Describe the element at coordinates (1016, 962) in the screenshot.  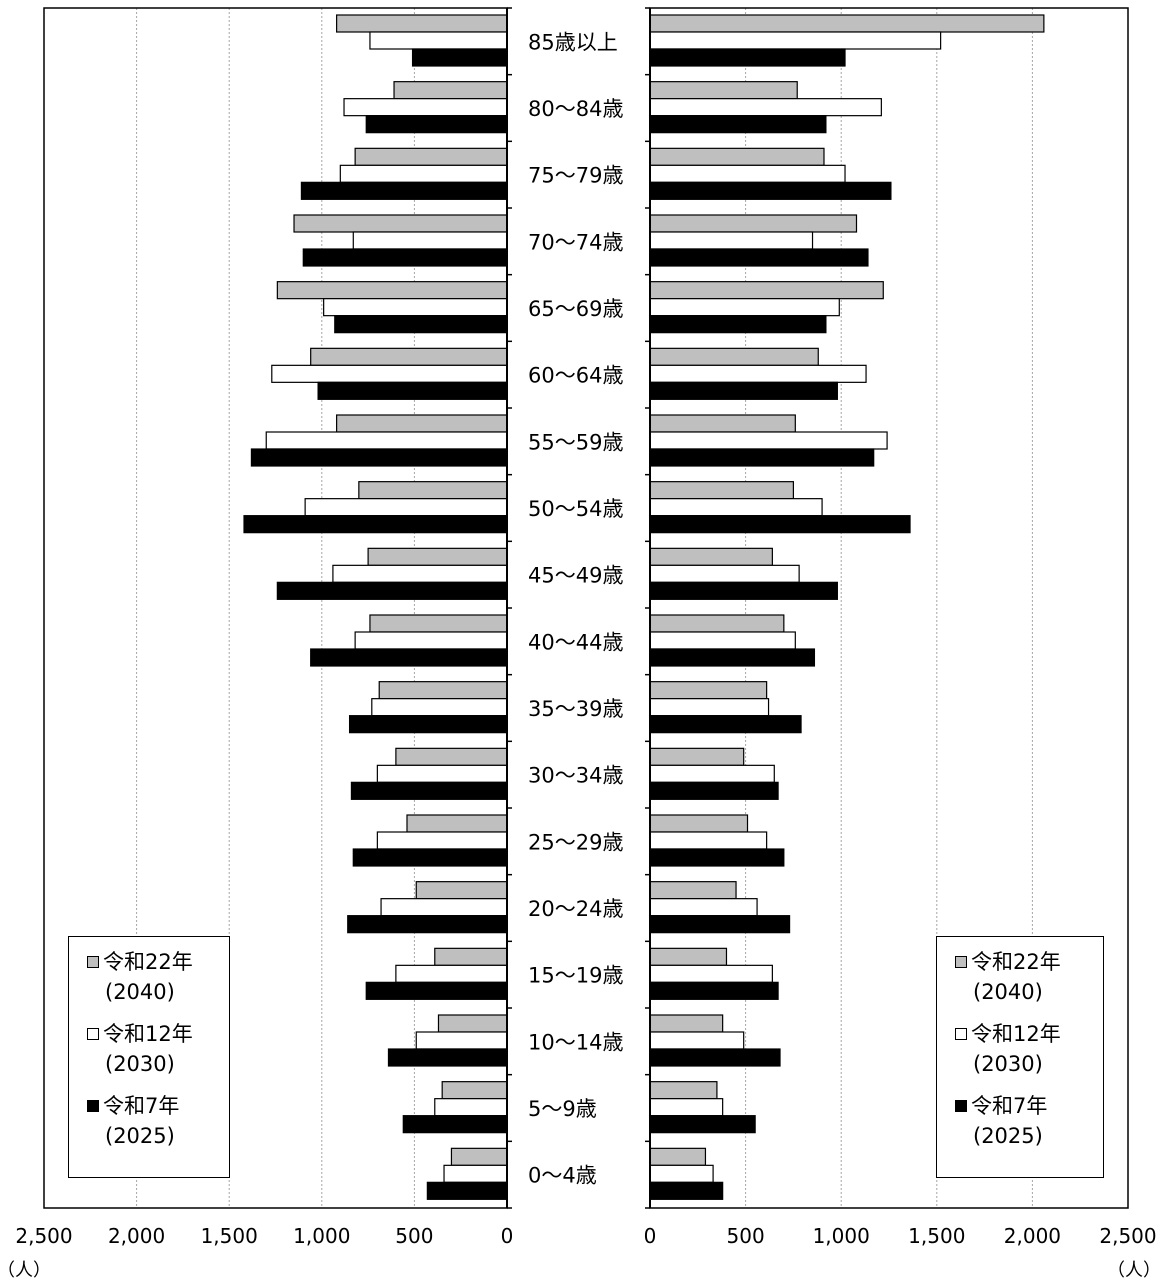
I see `legend-label: 令和22年` at that location.